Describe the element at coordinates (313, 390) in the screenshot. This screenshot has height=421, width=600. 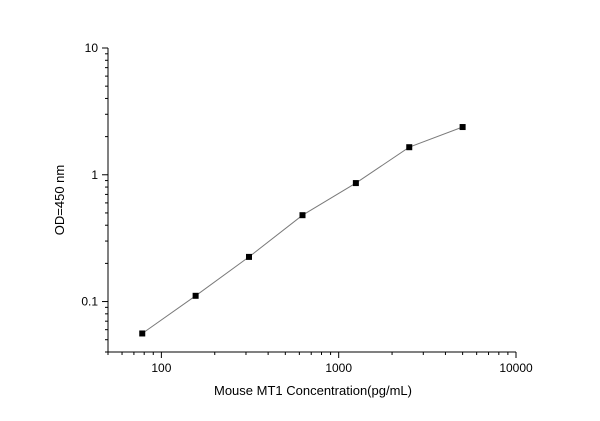
I see `x-axis-title: Mouse MT1 Concentration(pg/mL)` at that location.